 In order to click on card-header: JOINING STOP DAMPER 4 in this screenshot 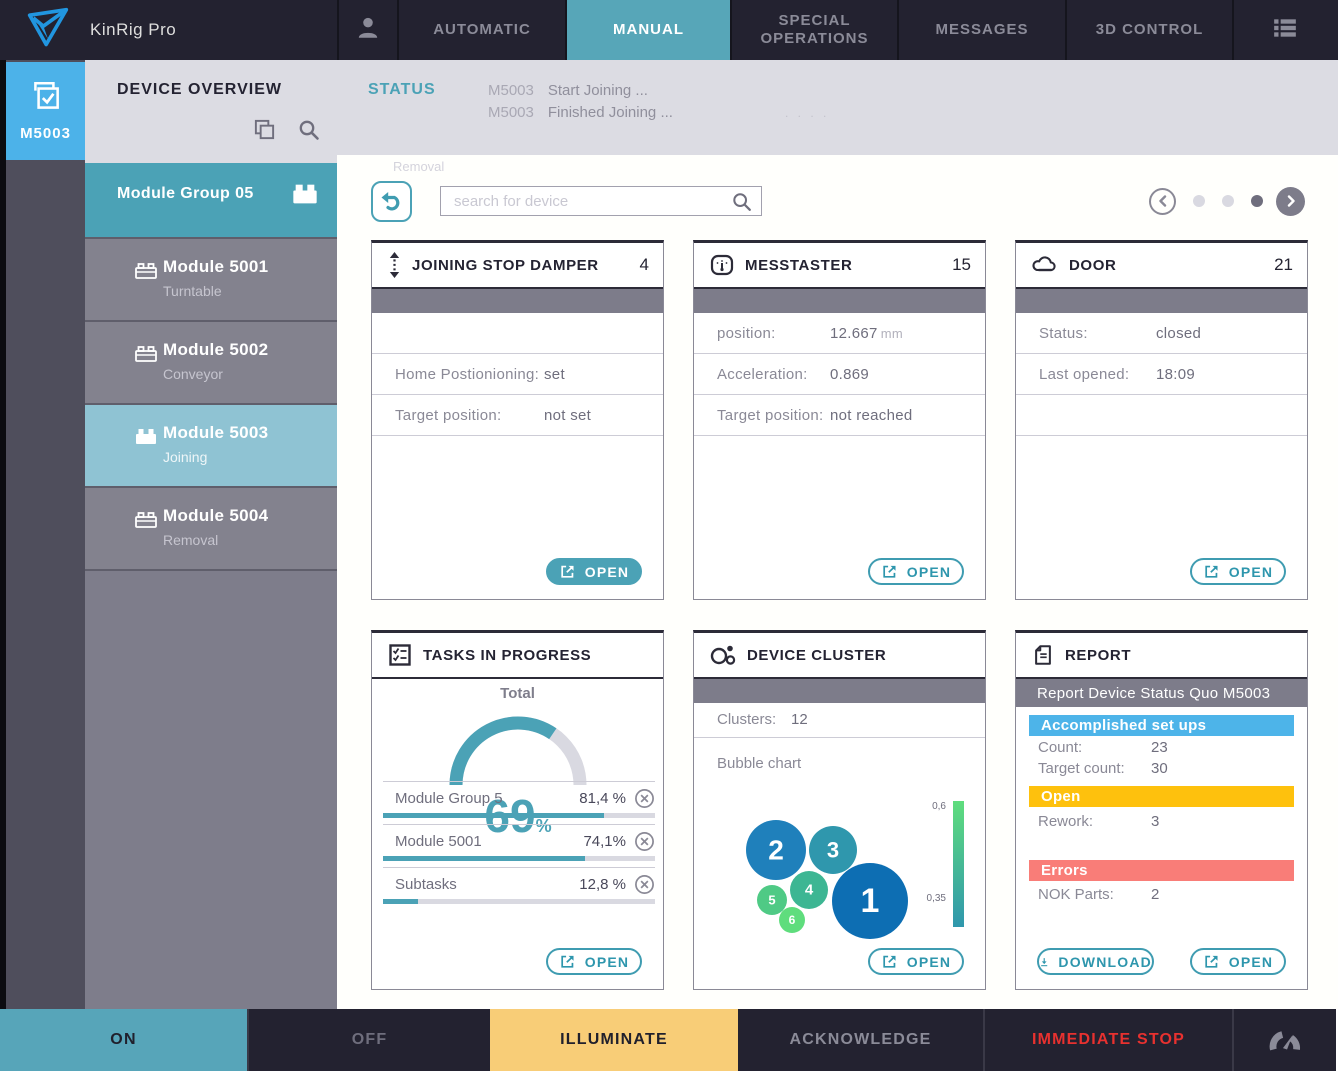, I will do `click(517, 266)`.